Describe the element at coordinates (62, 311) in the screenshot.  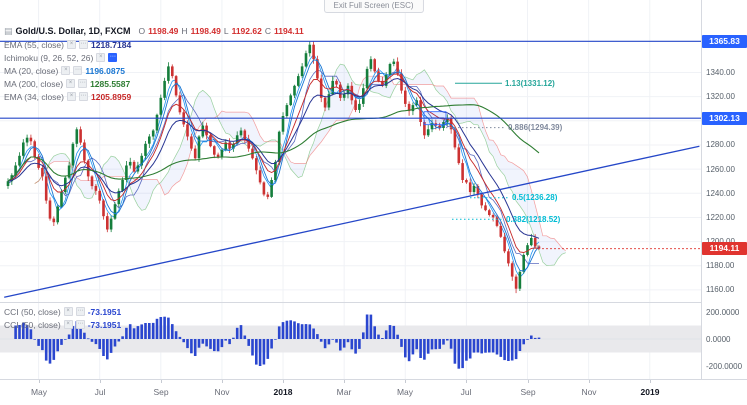
I see `indicator-row-cci-1: CCI (50, close) × ⋯ -73.1951` at that location.